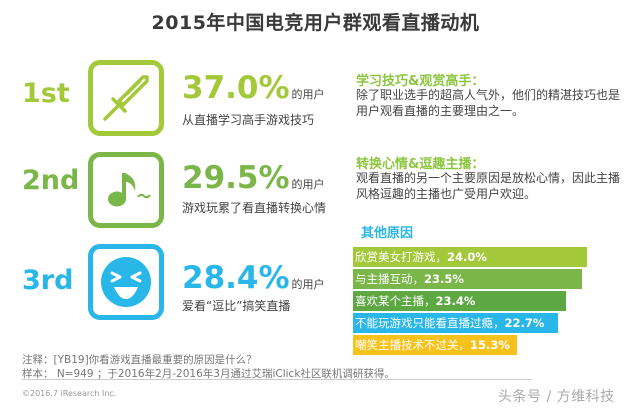 The image size is (631, 411). Describe the element at coordinates (254, 208) in the screenshot. I see `rank-2-desc: 游戏玩累了看直播转换心情` at that location.